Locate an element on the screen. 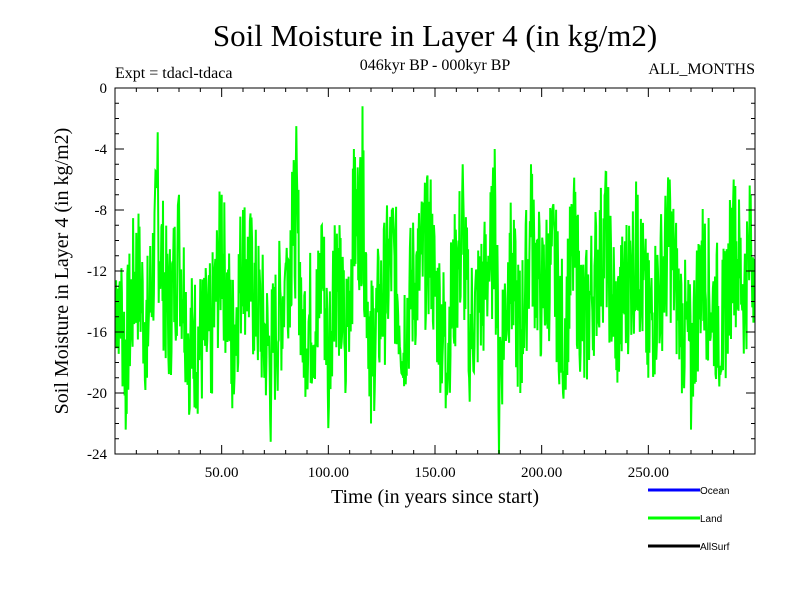 This screenshot has height=600, width=800. x-tick-label: 250.00 is located at coordinates (648, 473).